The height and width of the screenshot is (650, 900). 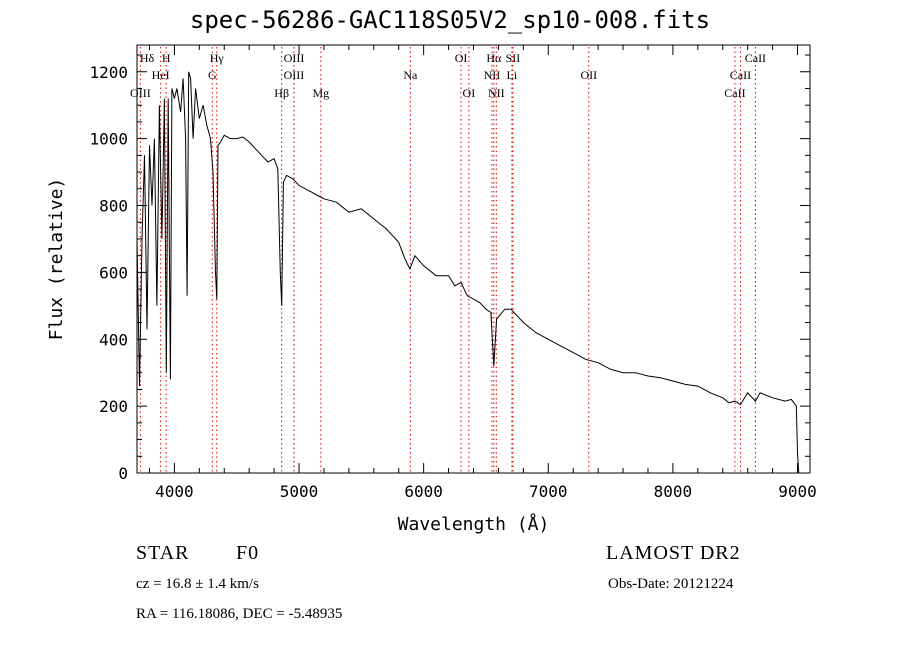 I want to click on x-tick-label: 8000, so click(x=673, y=491).